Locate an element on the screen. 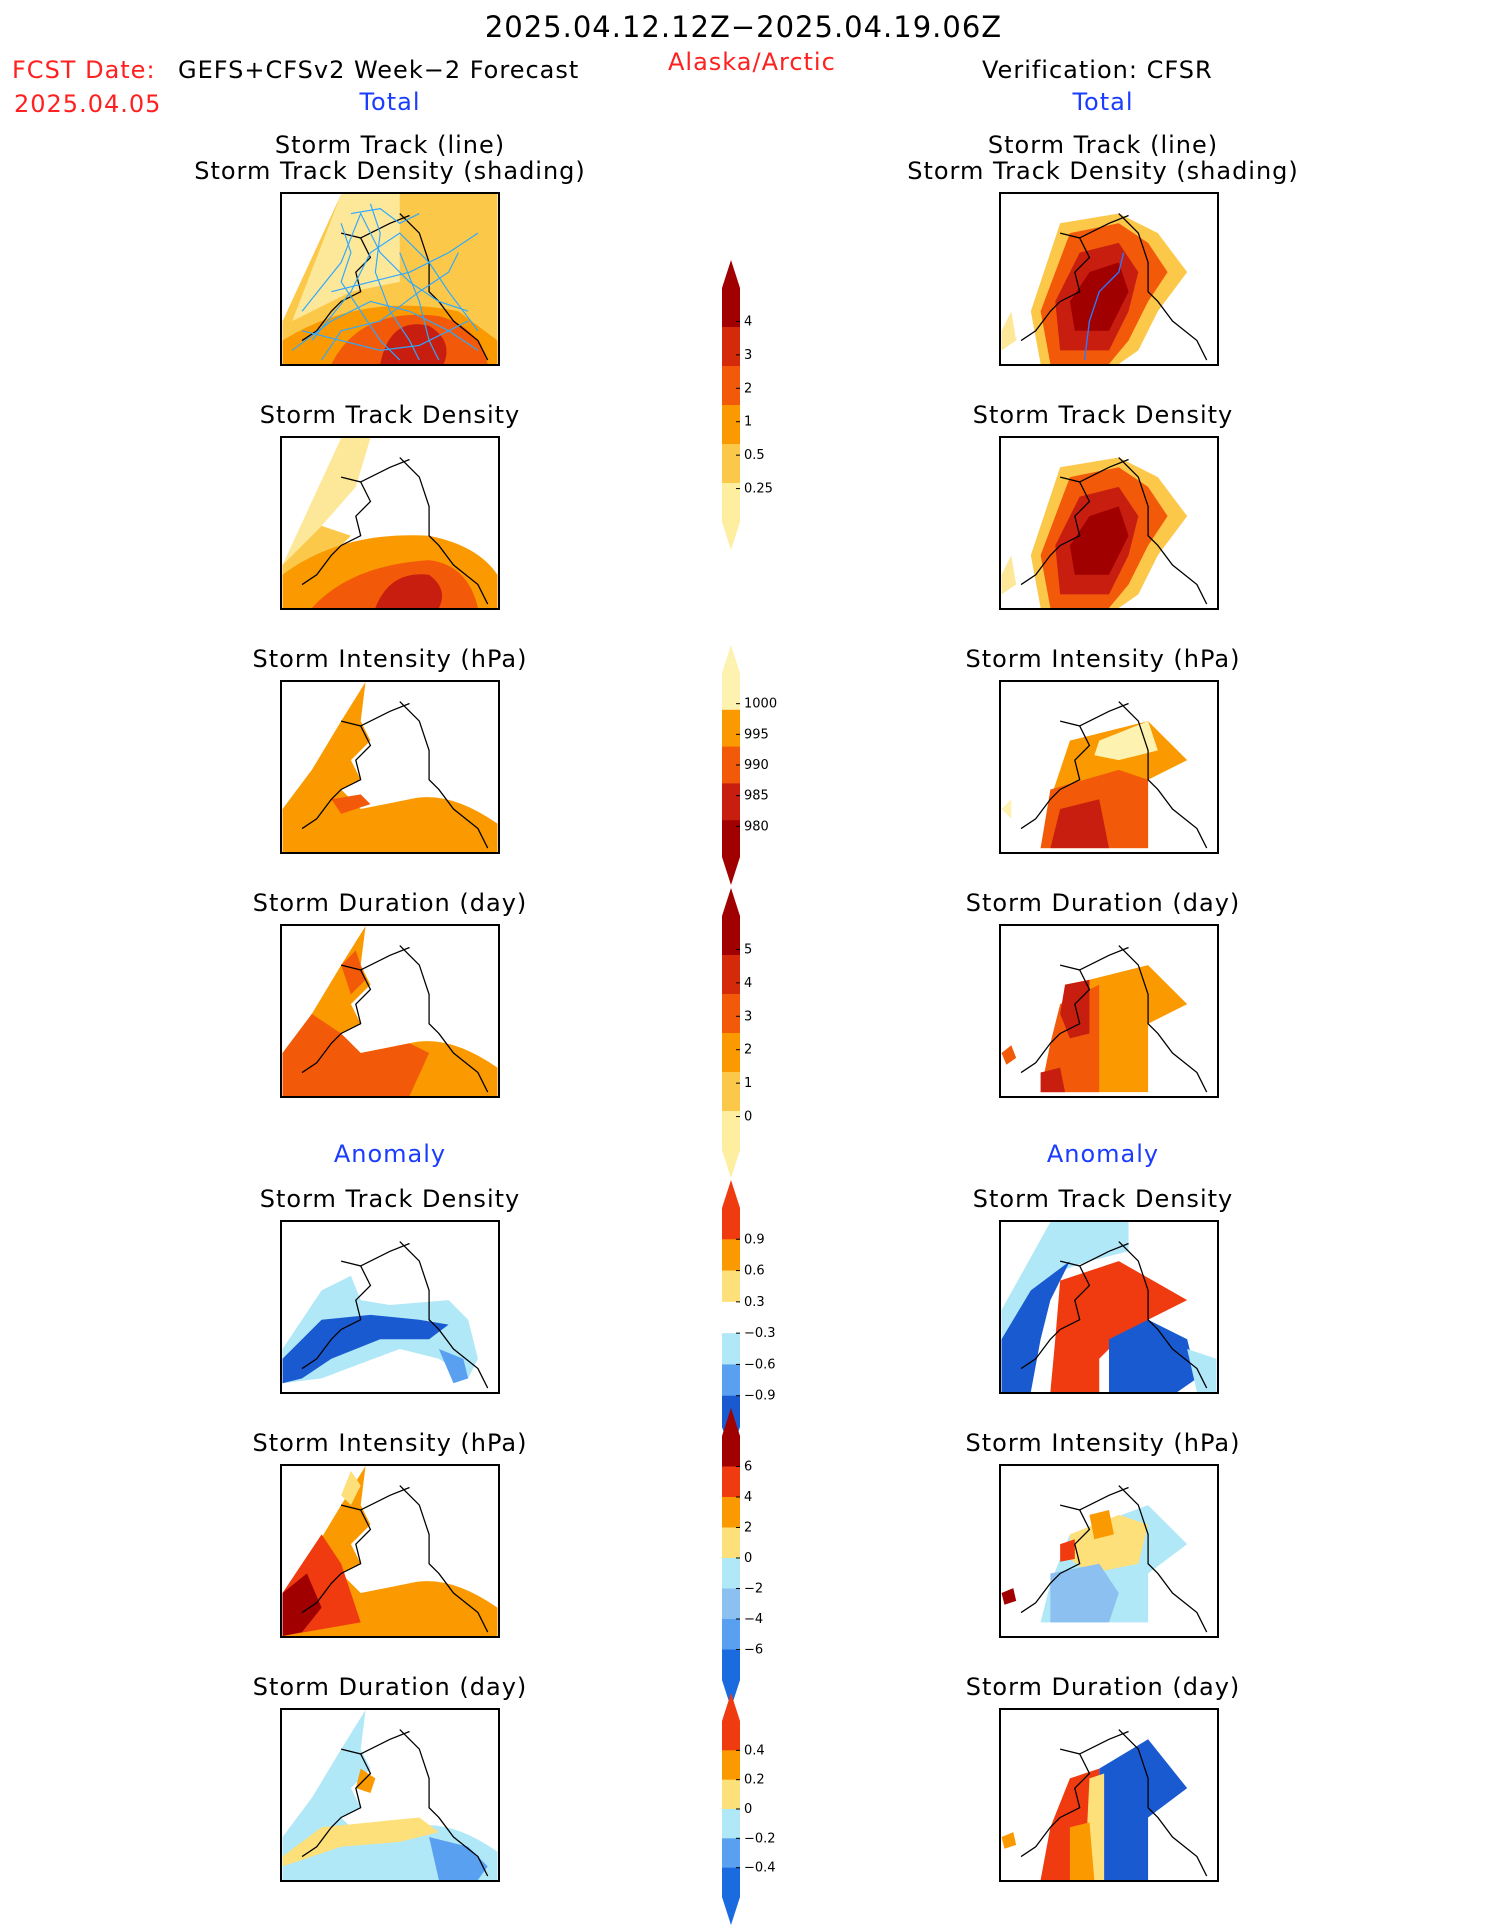  map-left-intensity is located at coordinates (390, 767).